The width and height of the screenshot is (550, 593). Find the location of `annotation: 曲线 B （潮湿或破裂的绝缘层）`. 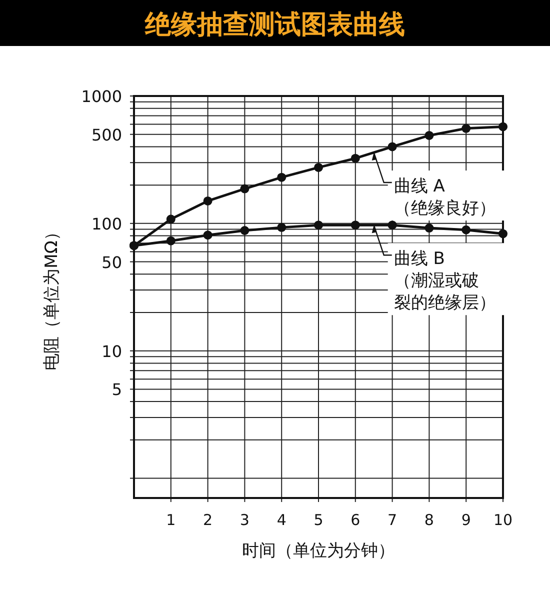

annotation: 曲线 B （潮湿或破裂的绝缘层） is located at coordinates (445, 281).